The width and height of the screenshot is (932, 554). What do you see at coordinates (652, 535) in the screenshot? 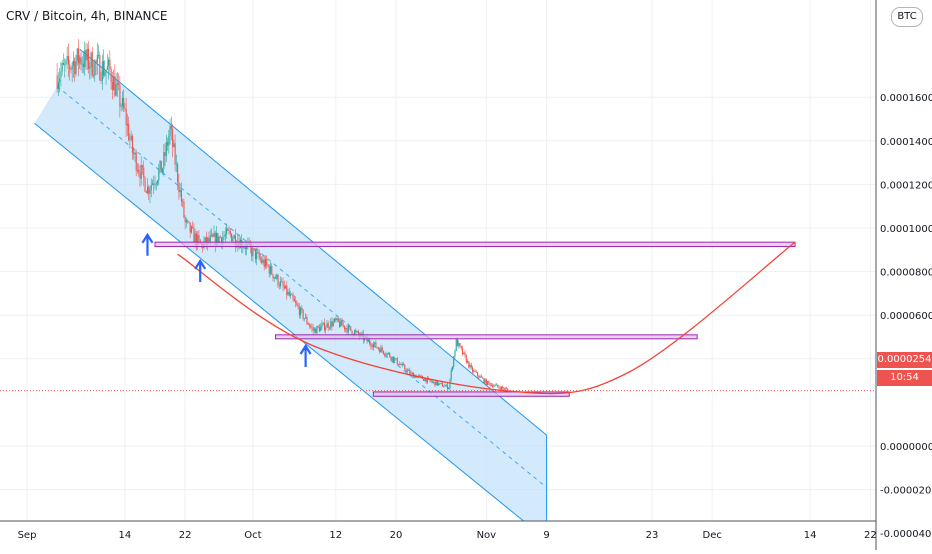
I see `time-tick-label: 23` at bounding box center [652, 535].